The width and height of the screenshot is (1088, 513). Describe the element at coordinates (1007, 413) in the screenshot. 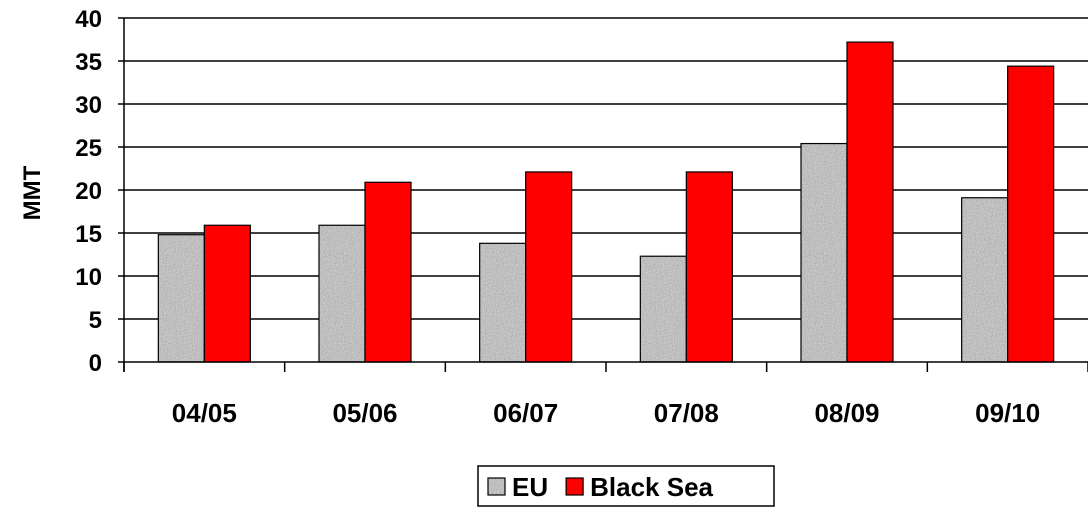

I see `x-tick-label: 09/10` at that location.